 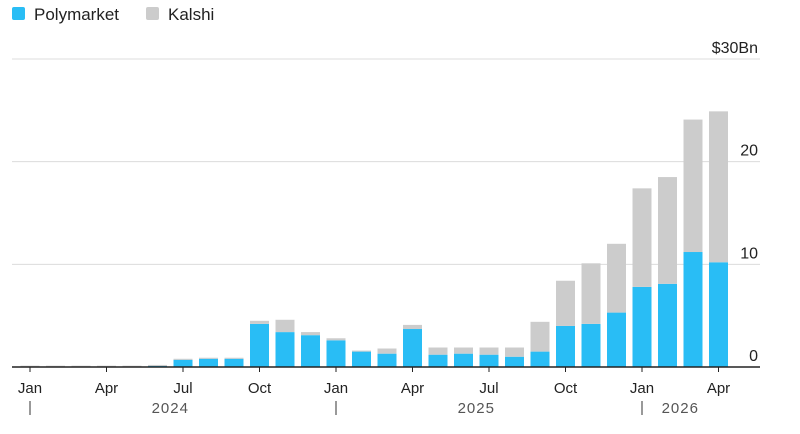 I want to click on year-label: 2025, so click(x=476, y=408).